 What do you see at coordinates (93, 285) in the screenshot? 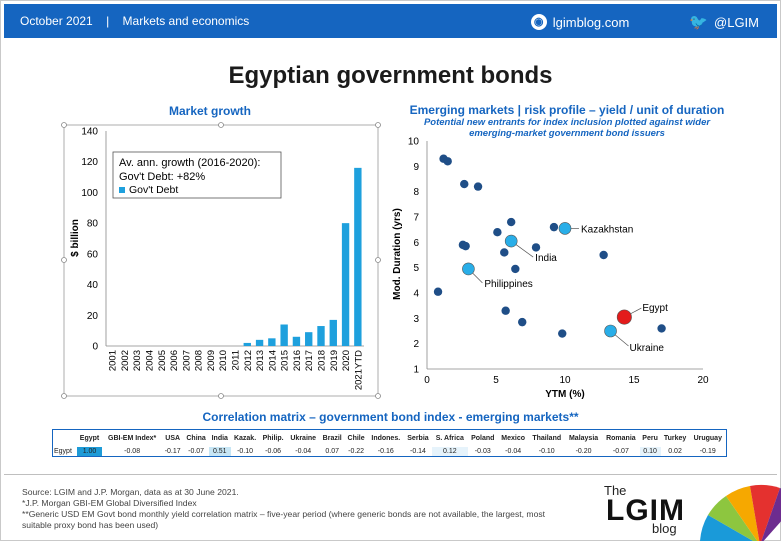
I see `bar-y-tick-label: 40` at bounding box center [93, 285].